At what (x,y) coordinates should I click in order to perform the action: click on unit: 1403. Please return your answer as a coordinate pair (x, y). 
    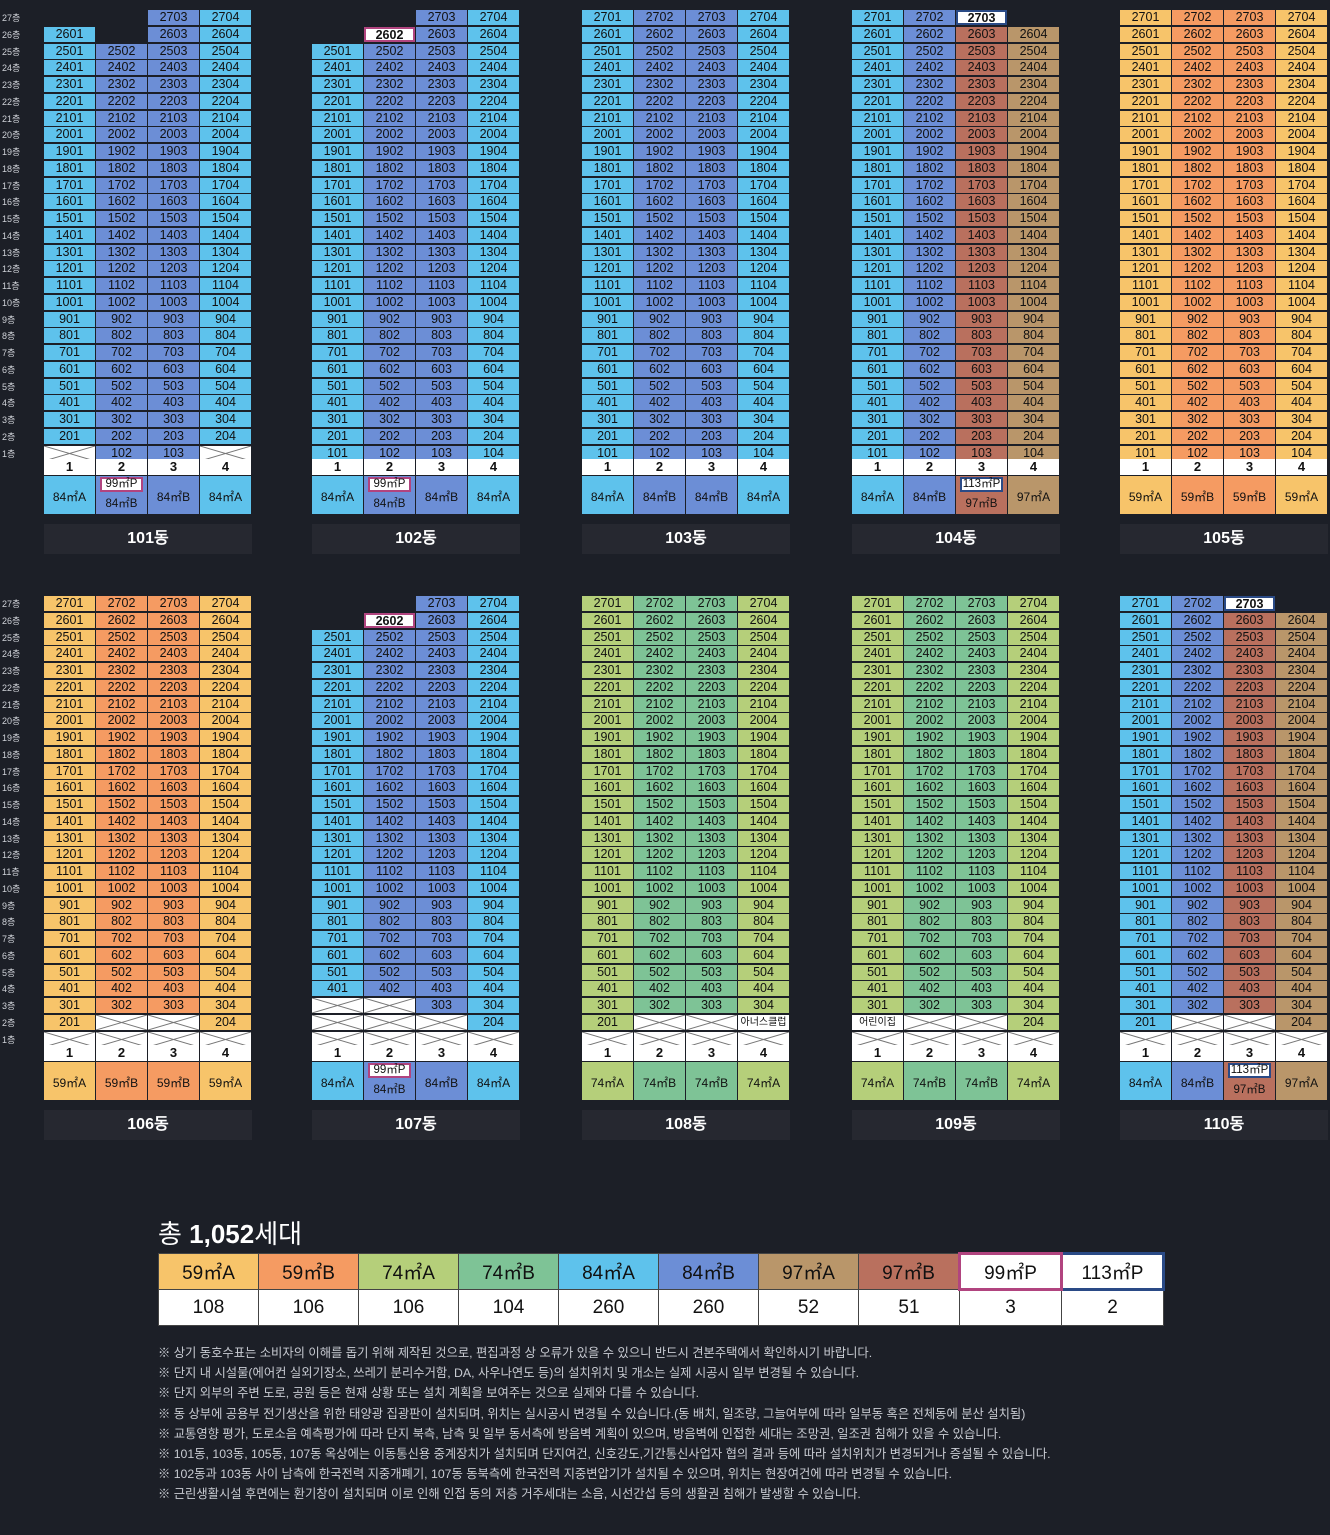
    Looking at the image, I should click on (711, 235).